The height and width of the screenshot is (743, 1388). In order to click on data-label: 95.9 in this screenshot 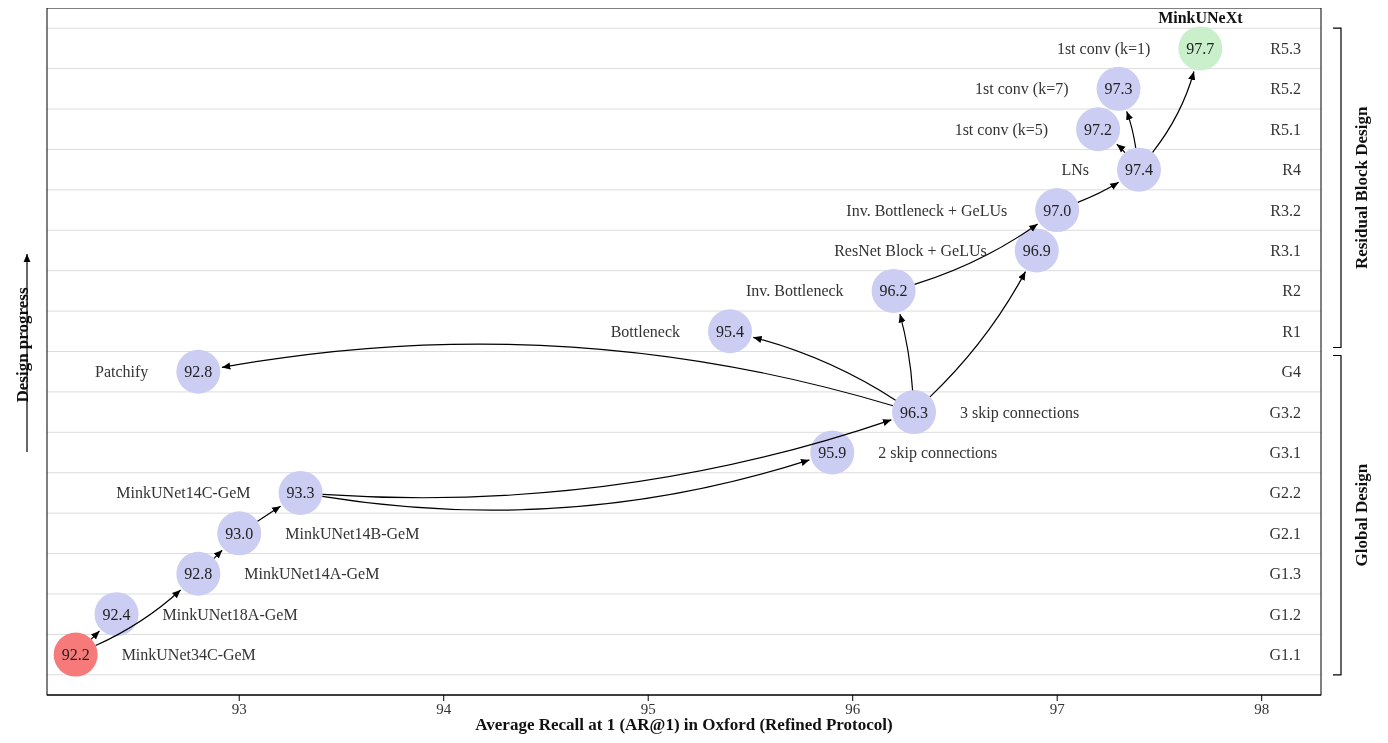, I will do `click(832, 453)`.